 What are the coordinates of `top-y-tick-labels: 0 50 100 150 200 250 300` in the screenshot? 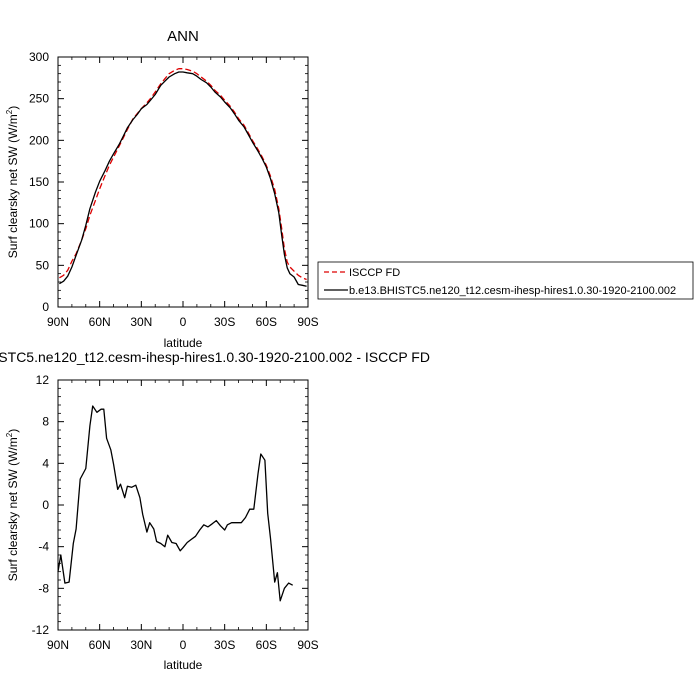 It's located at (39, 182).